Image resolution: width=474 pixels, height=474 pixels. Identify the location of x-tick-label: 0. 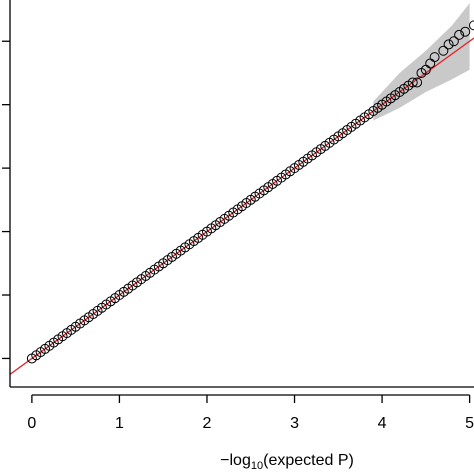
(31, 423).